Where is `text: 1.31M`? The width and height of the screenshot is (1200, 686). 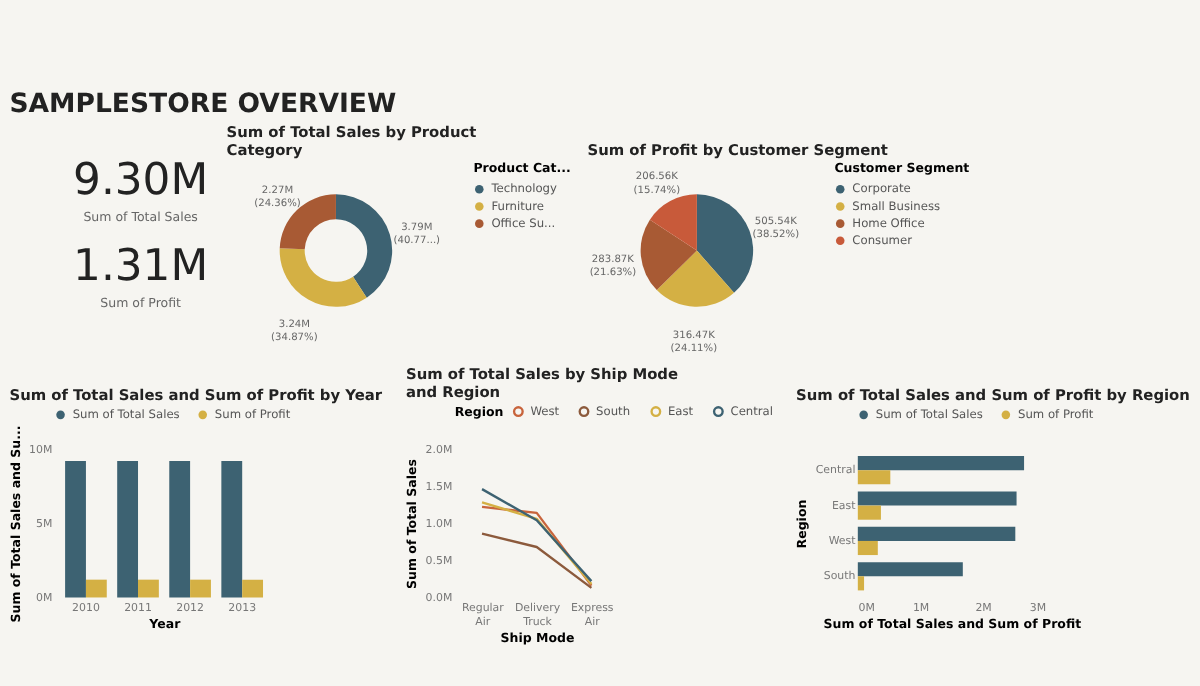
text: 1.31M is located at coordinates (141, 267).